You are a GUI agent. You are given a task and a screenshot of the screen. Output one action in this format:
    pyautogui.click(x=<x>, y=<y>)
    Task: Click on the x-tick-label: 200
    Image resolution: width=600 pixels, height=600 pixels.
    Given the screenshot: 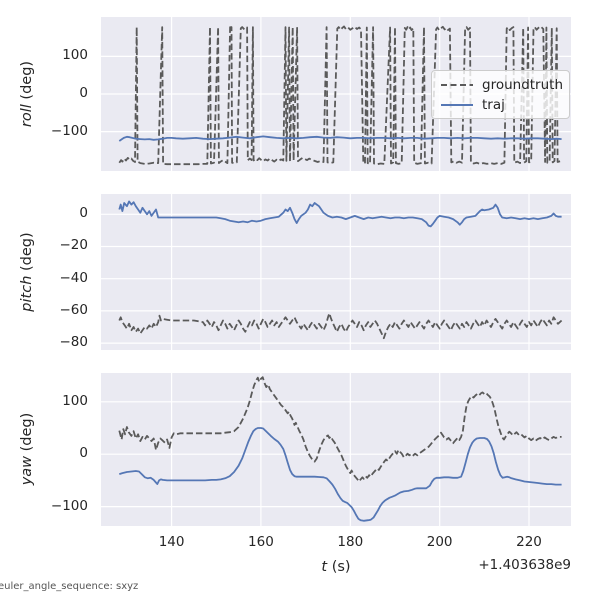 What is the action you would take?
    pyautogui.click(x=439, y=542)
    